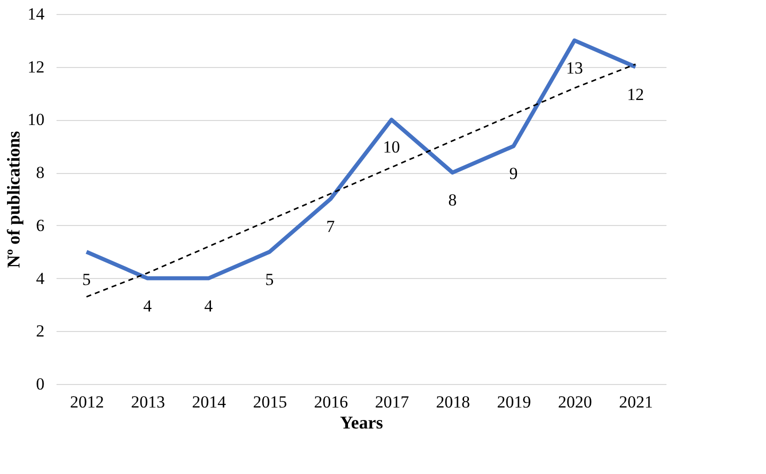  Describe the element at coordinates (636, 402) in the screenshot. I see `x-tick-label: 2021` at that location.